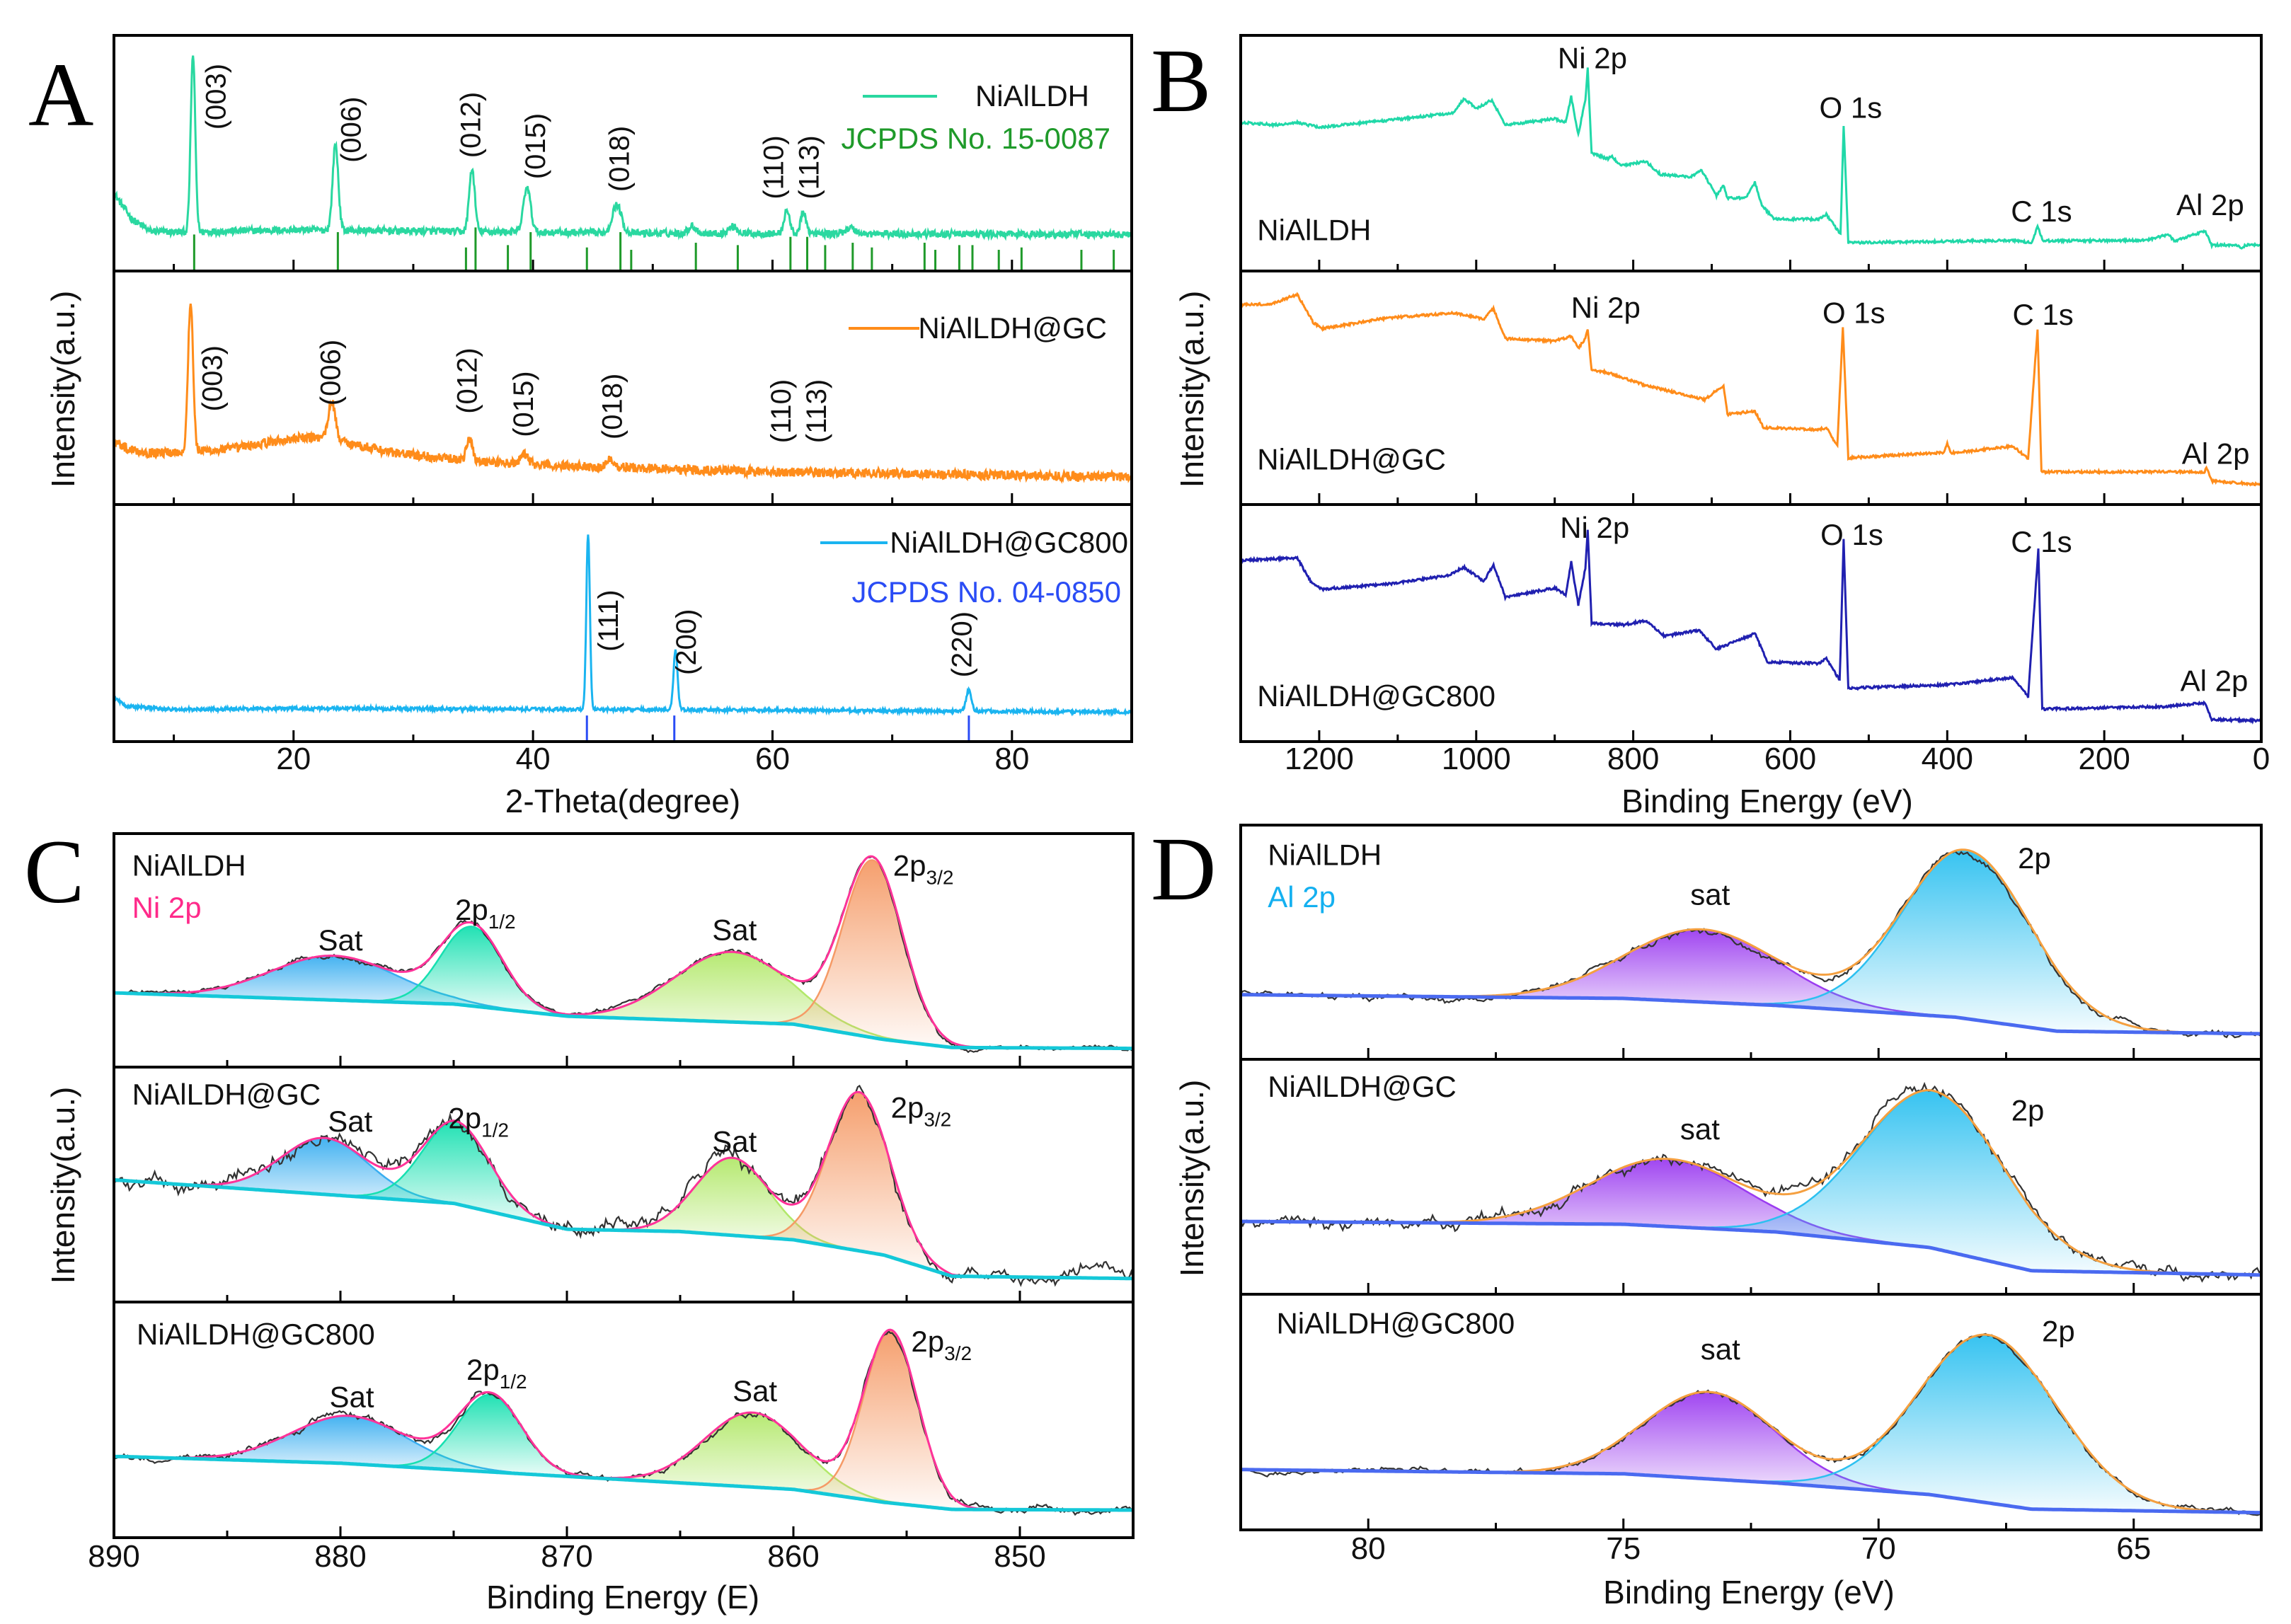 The height and width of the screenshot is (1624, 2291). I want to click on panel-letter-d: D, so click(1183, 869).